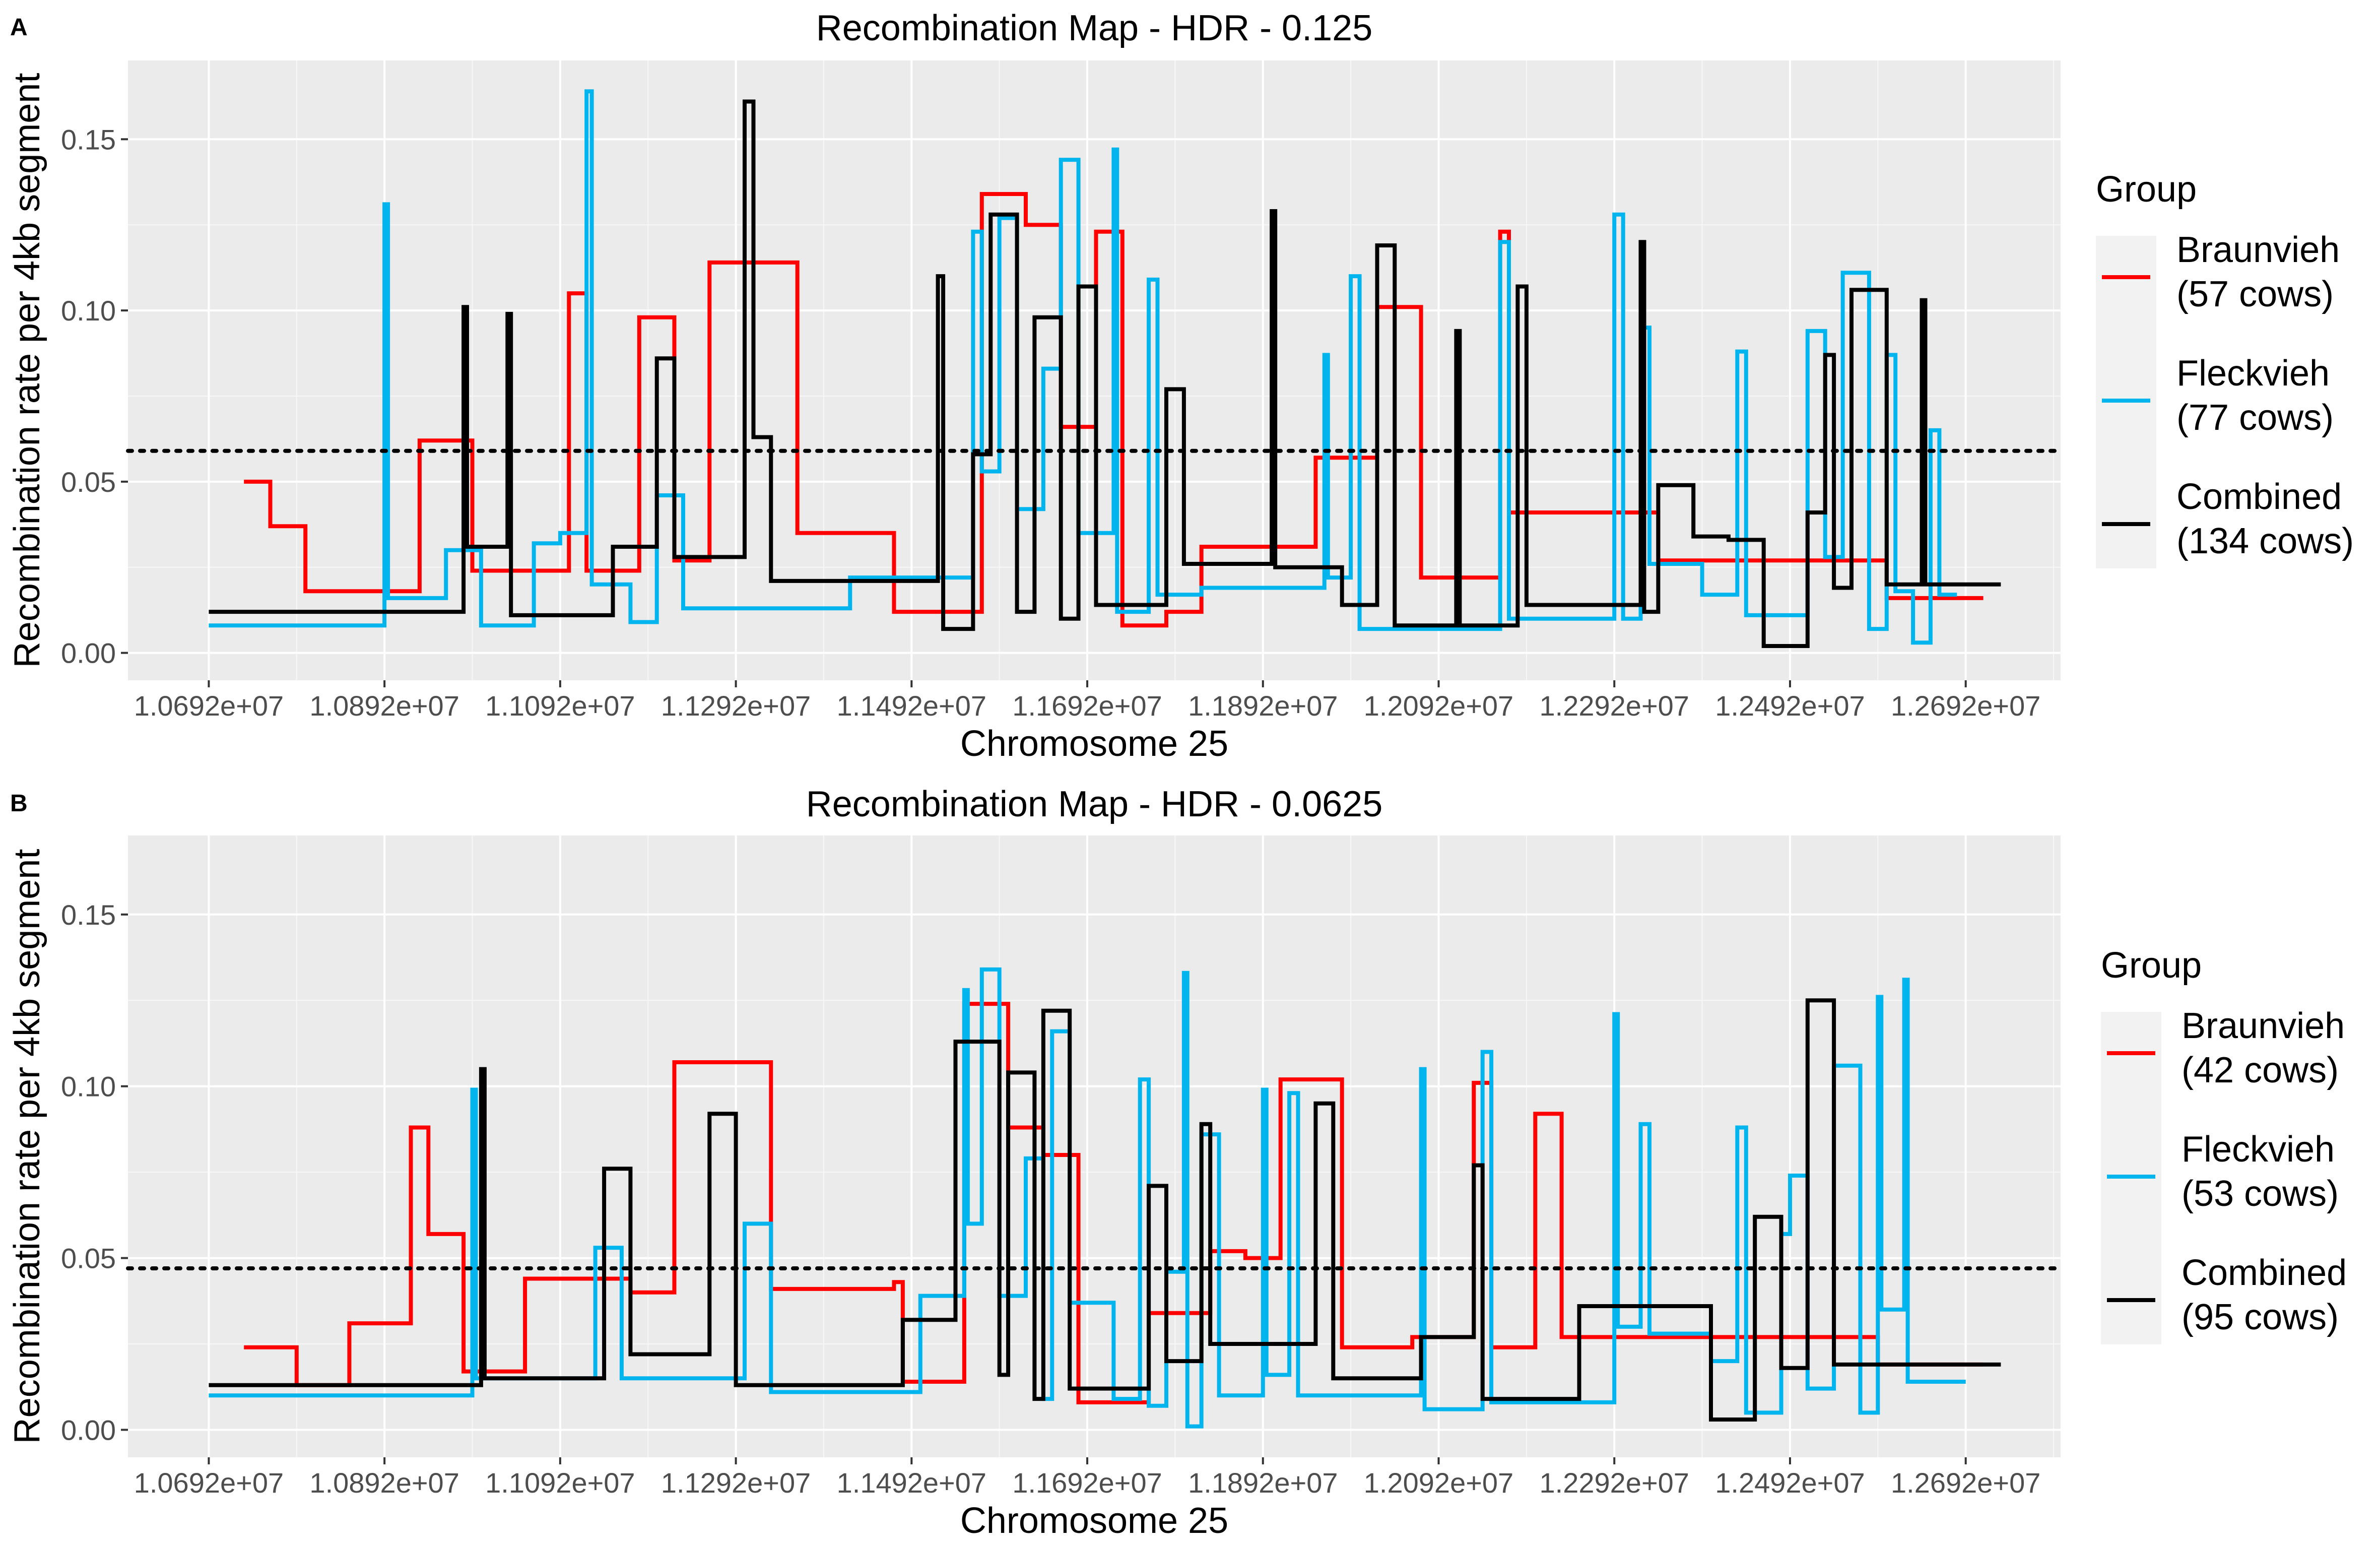 This screenshot has width=2380, height=1547. I want to click on legend-sublabel: (57 cows), so click(2255, 294).